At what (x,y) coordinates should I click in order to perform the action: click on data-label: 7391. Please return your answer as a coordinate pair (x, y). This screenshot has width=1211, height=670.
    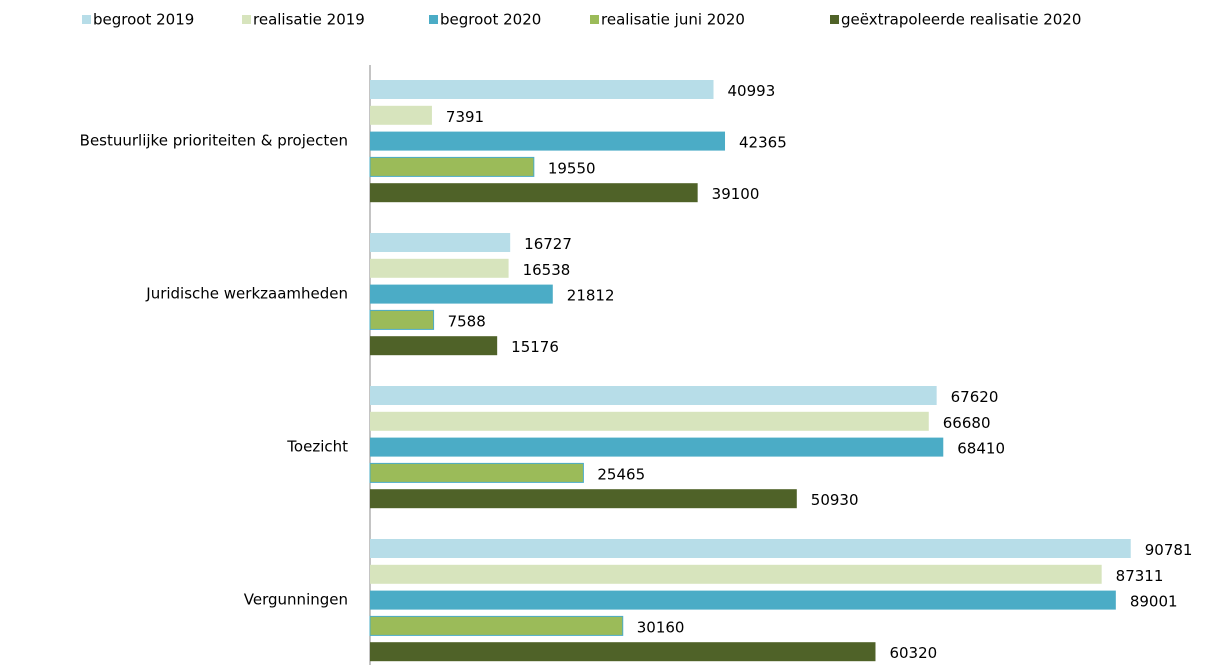
    Looking at the image, I should click on (465, 117).